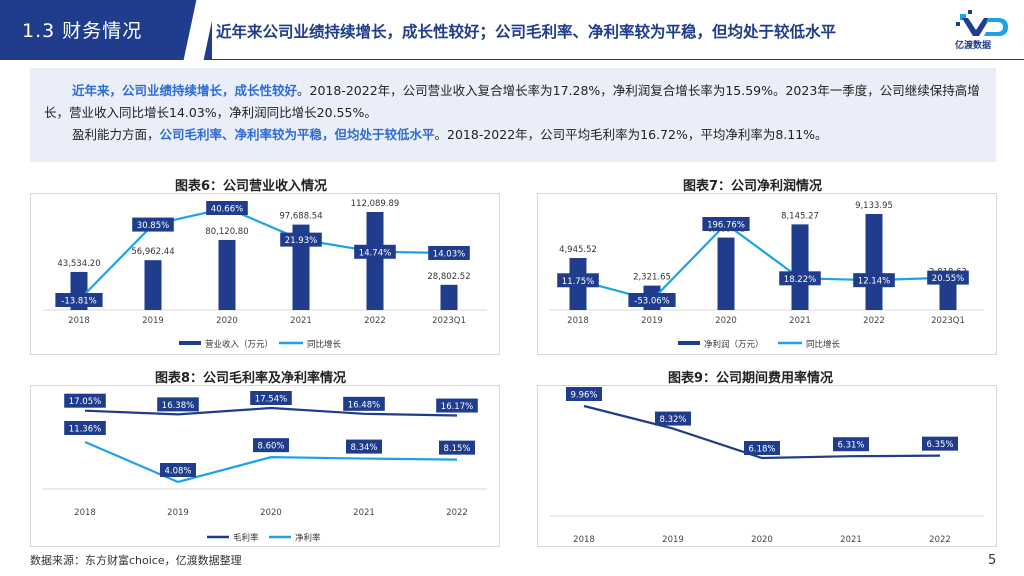 This screenshot has width=1024, height=576. What do you see at coordinates (734, 344) in the screenshot?
I see `legend-bar-label: 净利润（万元）` at bounding box center [734, 344].